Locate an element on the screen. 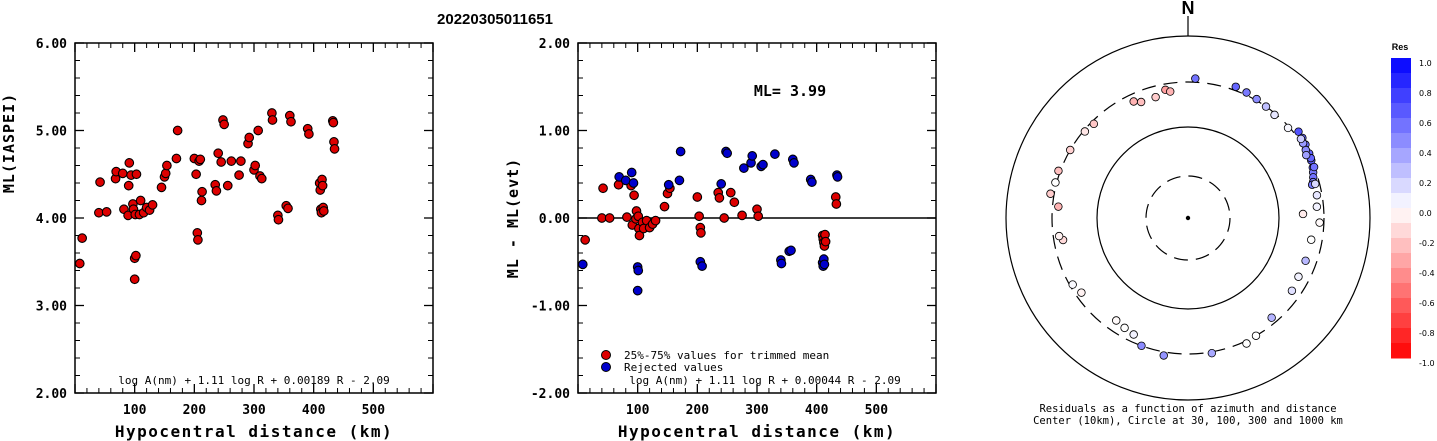 This screenshot has height=441, width=1437. colorbar-ticks: 1.0 0.8 0.6 0.4 0.2 0.0 -0.2 -0.4 -0.6 -0.8 -1.0 is located at coordinates (1427, 213).